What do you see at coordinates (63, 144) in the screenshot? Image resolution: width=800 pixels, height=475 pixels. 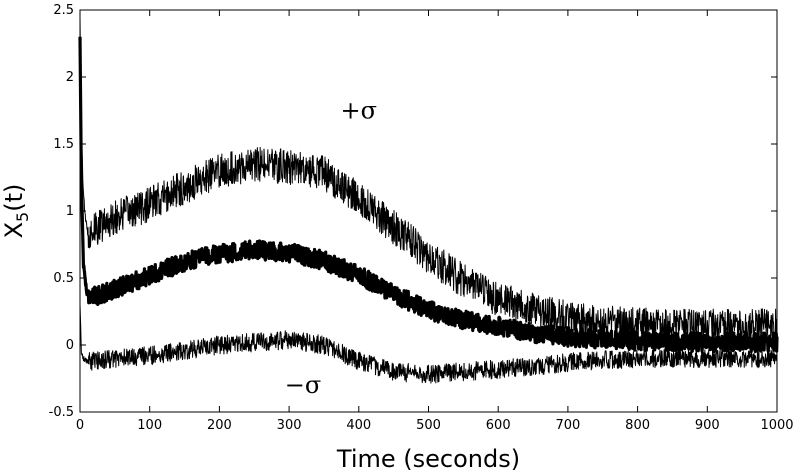 I see `y-tick-label: 1.5` at bounding box center [63, 144].